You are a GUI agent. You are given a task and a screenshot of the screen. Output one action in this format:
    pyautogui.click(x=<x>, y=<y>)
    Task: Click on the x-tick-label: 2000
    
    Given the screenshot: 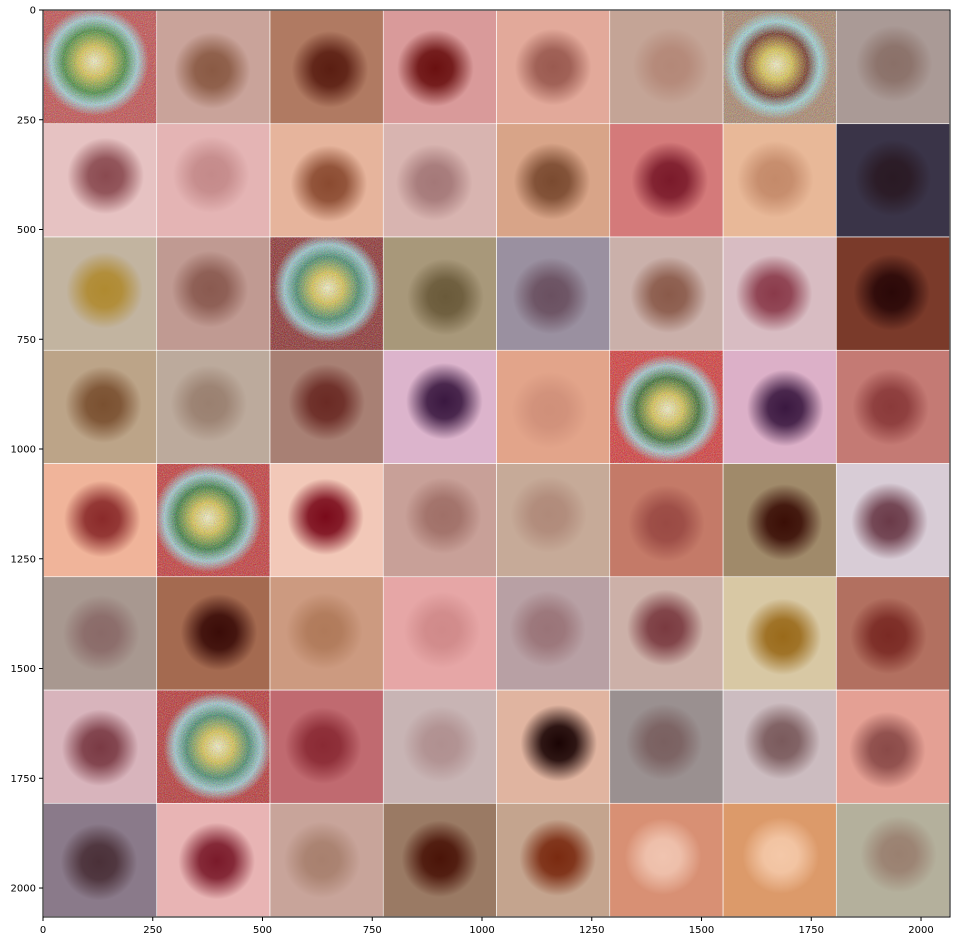 What is the action you would take?
    pyautogui.click(x=920, y=930)
    